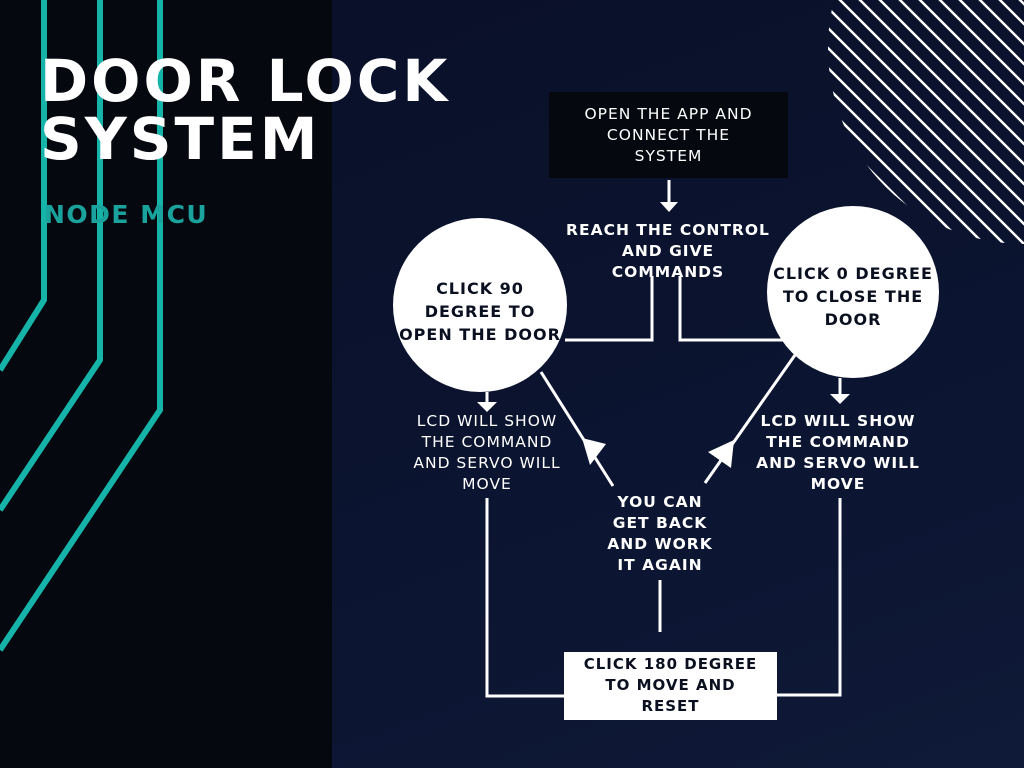 This screenshot has height=768, width=1024. I want to click on step-click-0-label: CLICK 0 DEGREE TO CLOSE THE DOOR, so click(853, 296).